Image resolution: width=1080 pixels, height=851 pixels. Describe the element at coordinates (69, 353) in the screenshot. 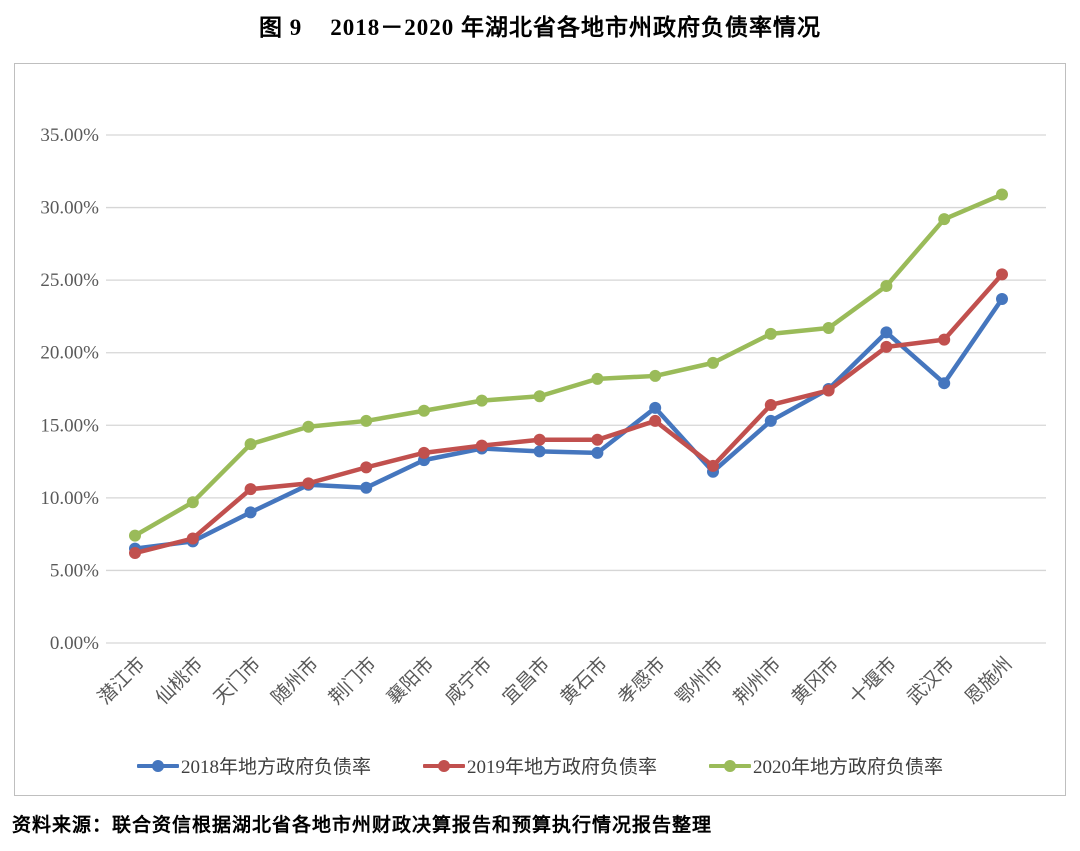

I see `y-tick-label: 20.00%` at that location.